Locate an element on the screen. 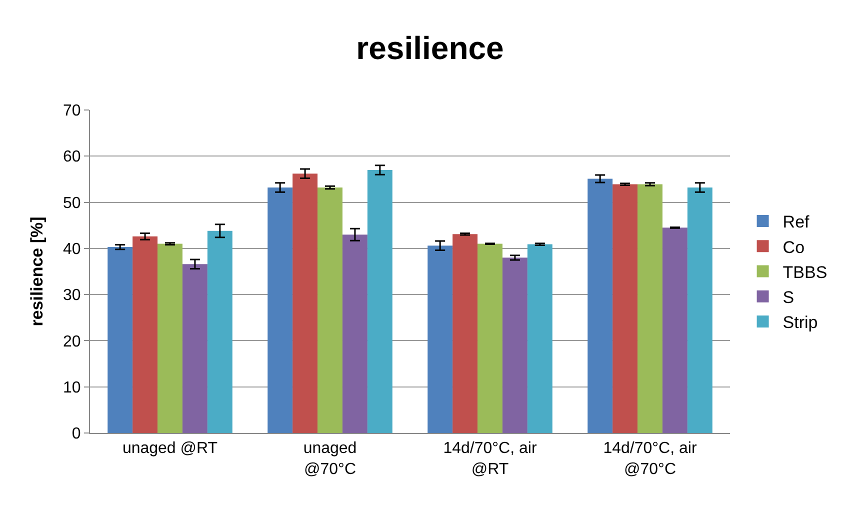 The width and height of the screenshot is (860, 523). x-tick-label: unaged @70°C is located at coordinates (330, 459).